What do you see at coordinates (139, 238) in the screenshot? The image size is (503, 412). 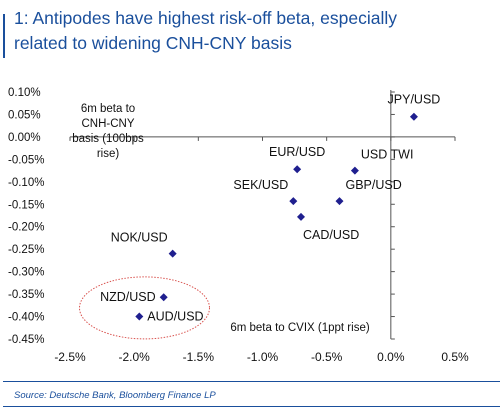 I see `point-label-nok-usd: NOK/USD` at bounding box center [139, 238].